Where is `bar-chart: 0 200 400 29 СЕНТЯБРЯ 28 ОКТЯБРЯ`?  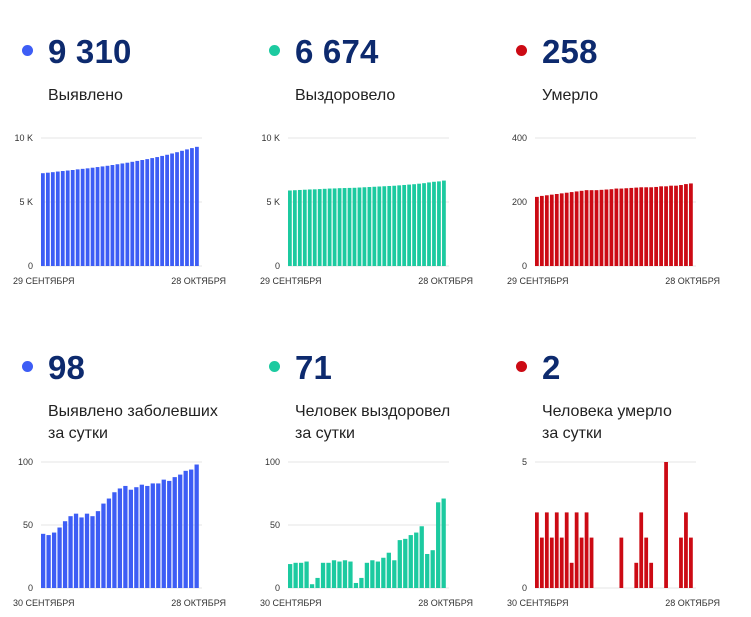
bar-chart: 0 200 400 29 СЕНТЯБРЯ 28 ОКТЯБРЯ is located at coordinates (613, 209).